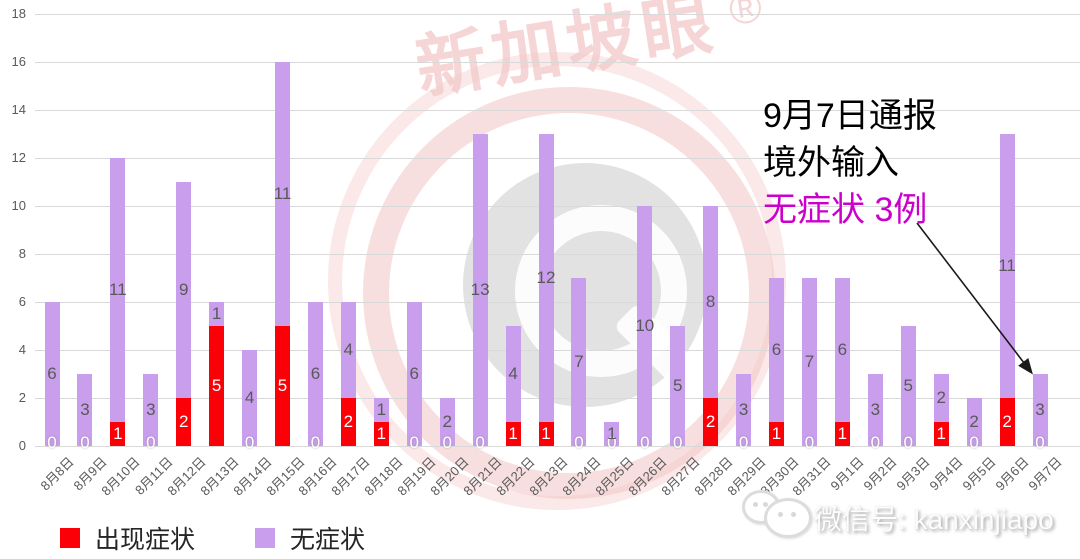  What do you see at coordinates (788, 518) in the screenshot?
I see `wechat-bubble-large-icon` at bounding box center [788, 518].